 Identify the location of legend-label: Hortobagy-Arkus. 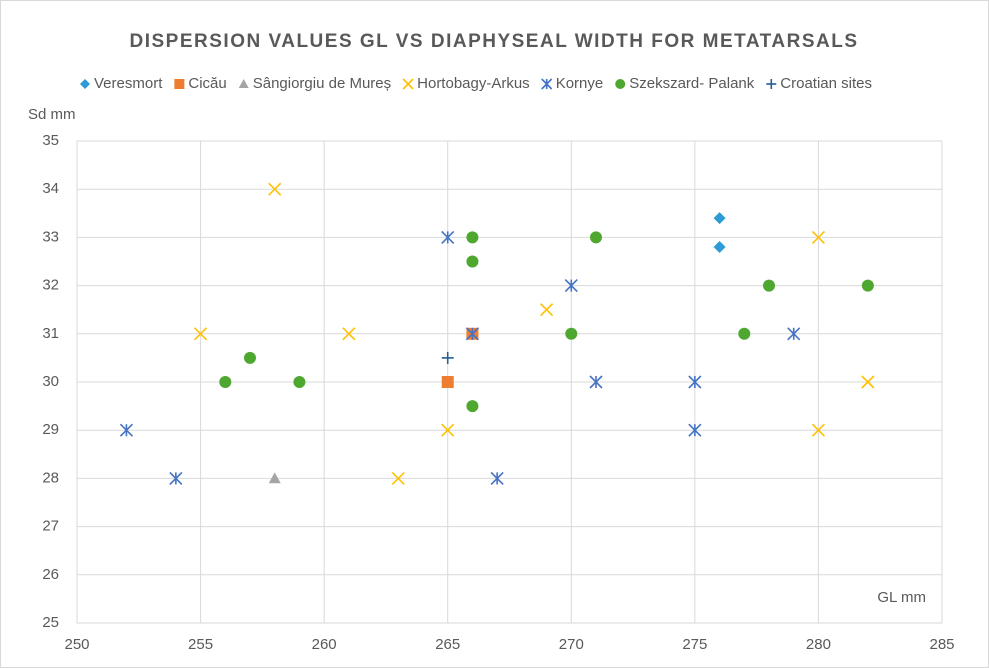
(473, 83).